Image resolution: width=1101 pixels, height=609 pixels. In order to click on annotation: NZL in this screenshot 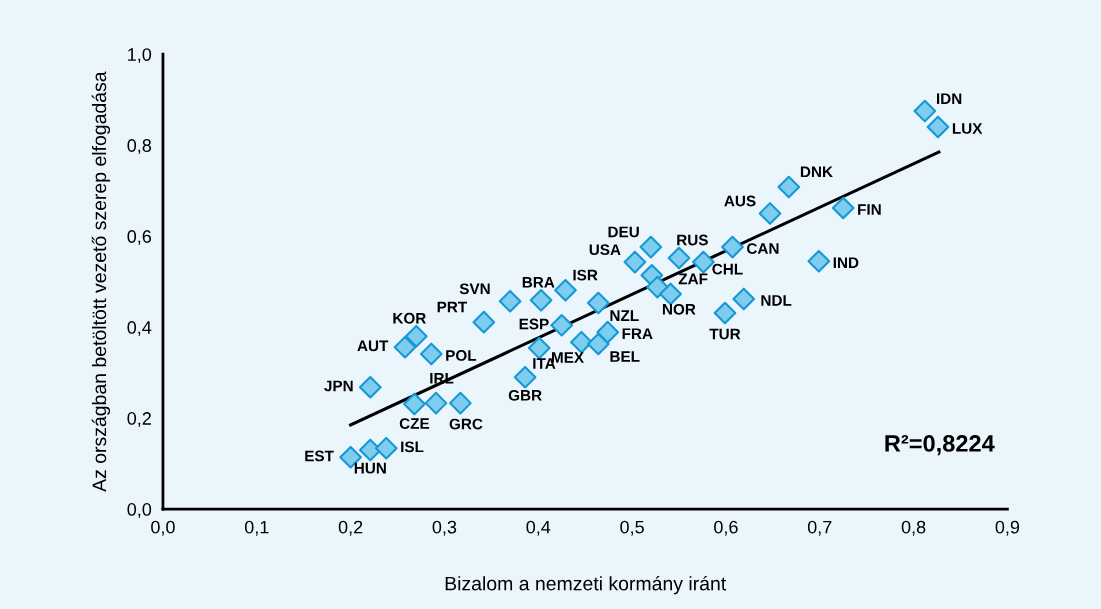, I will do `click(624, 315)`.